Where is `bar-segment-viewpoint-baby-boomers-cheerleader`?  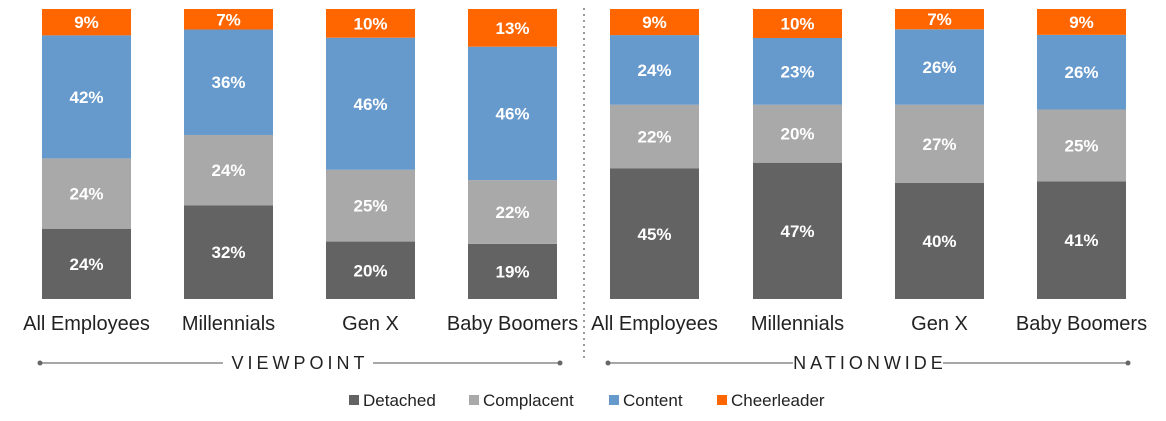 bar-segment-viewpoint-baby-boomers-cheerleader is located at coordinates (512, 28).